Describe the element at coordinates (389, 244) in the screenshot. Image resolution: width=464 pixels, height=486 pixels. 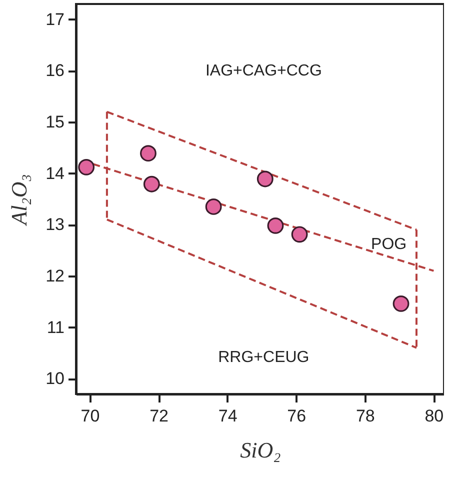
I see `annotation: POG` at that location.